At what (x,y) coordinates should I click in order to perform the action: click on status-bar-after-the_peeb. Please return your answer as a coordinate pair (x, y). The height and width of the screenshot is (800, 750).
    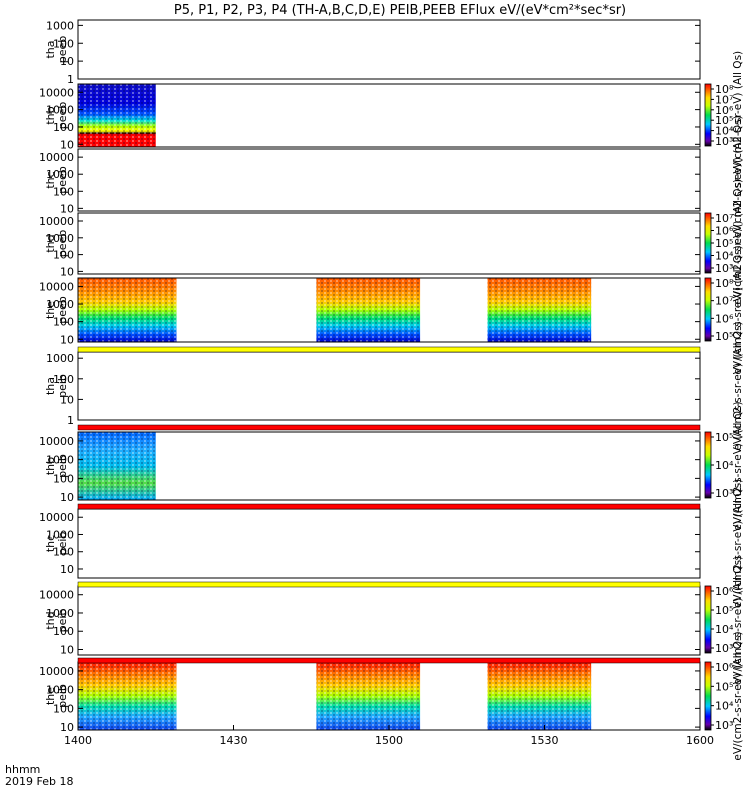
    Looking at the image, I should click on (389, 349).